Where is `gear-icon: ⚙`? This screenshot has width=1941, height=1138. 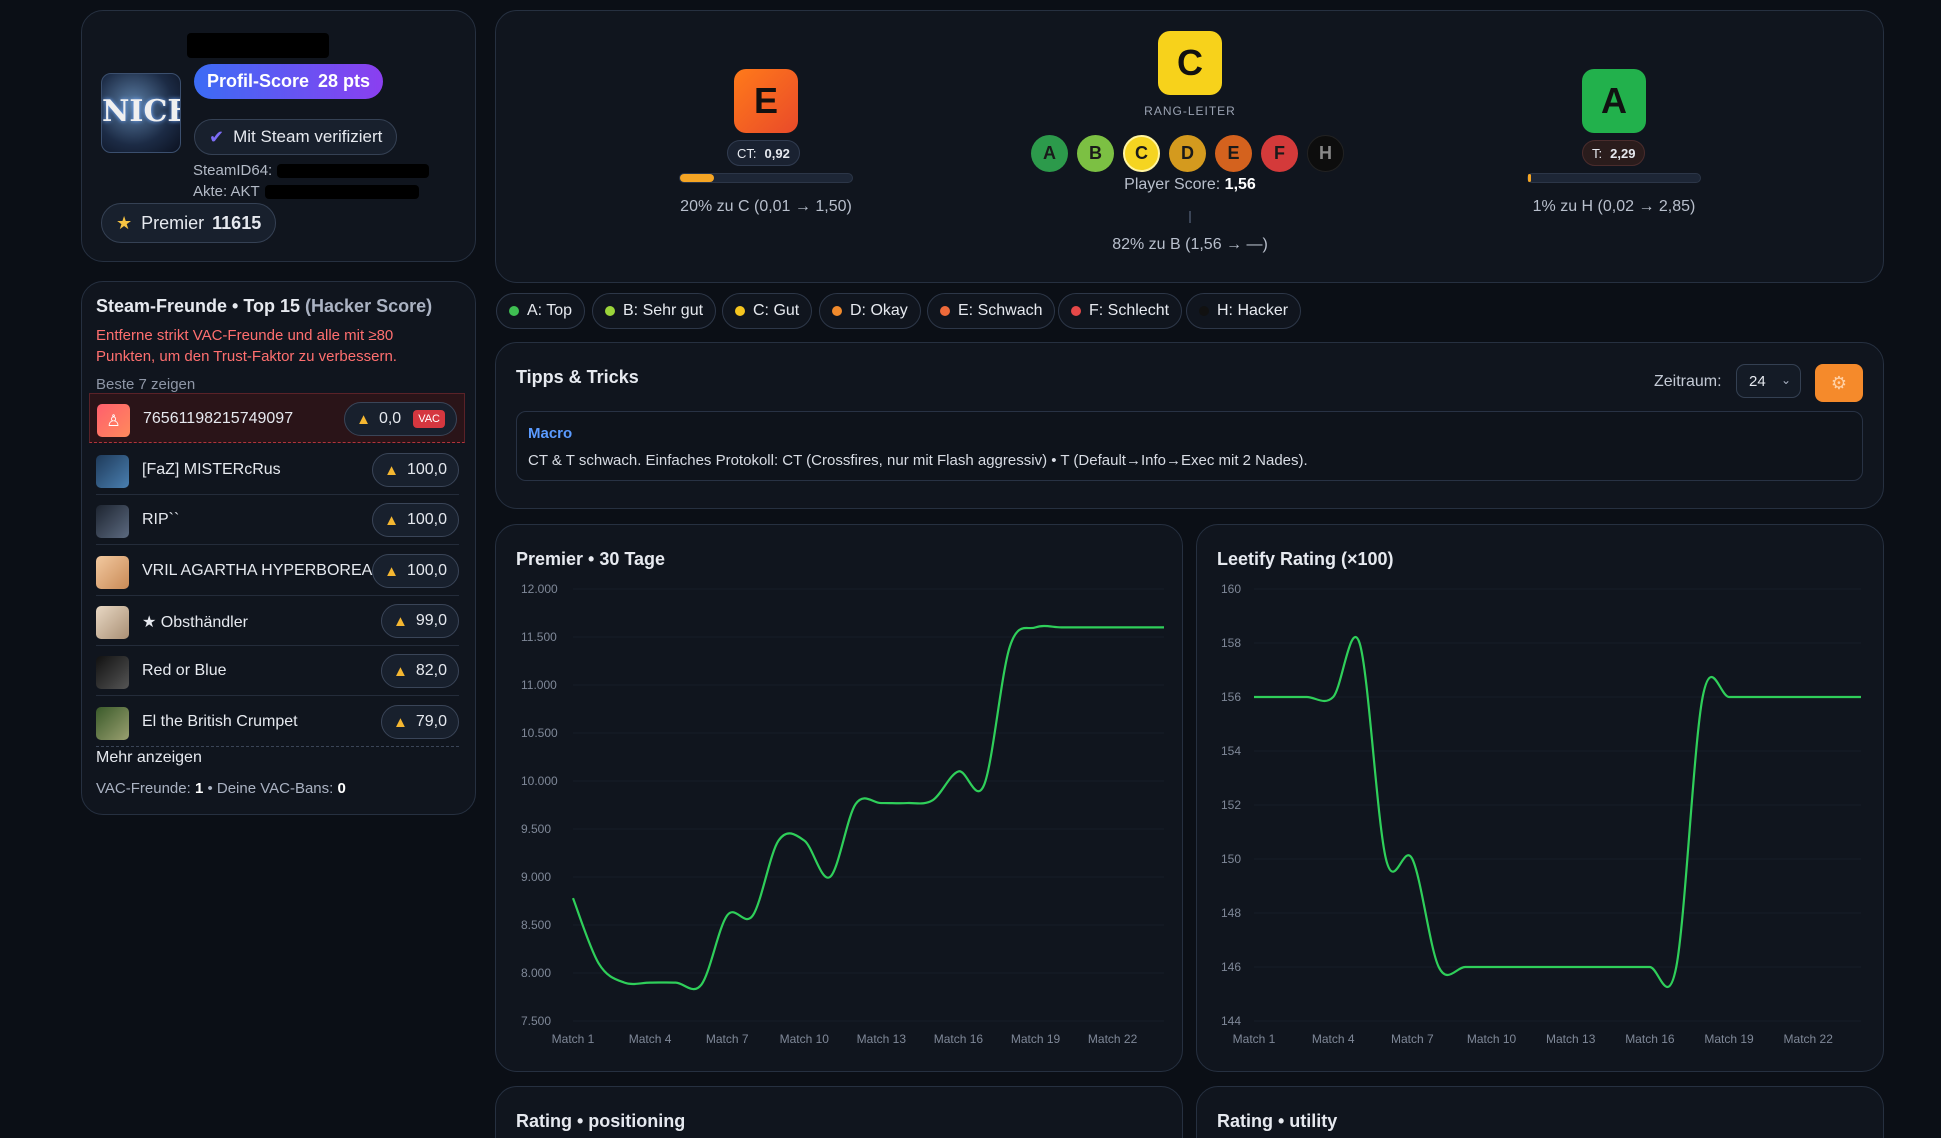
gear-icon: ⚙ is located at coordinates (1839, 382).